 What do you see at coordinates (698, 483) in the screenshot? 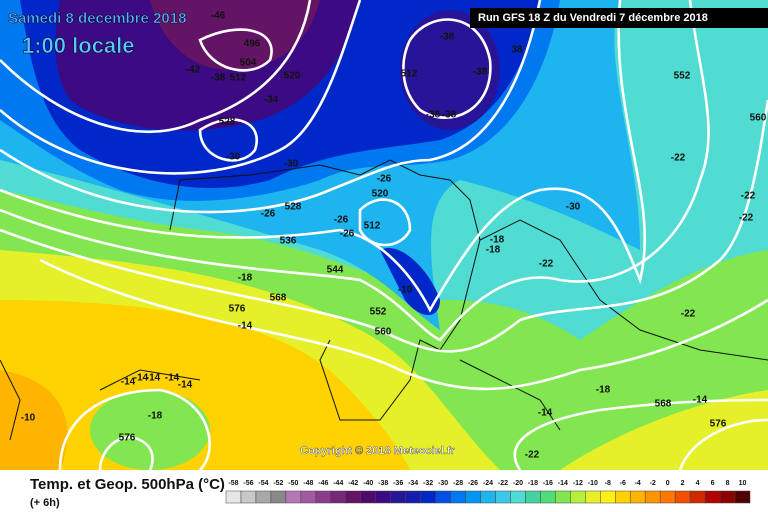
I see `legend-label: 4` at bounding box center [698, 483].